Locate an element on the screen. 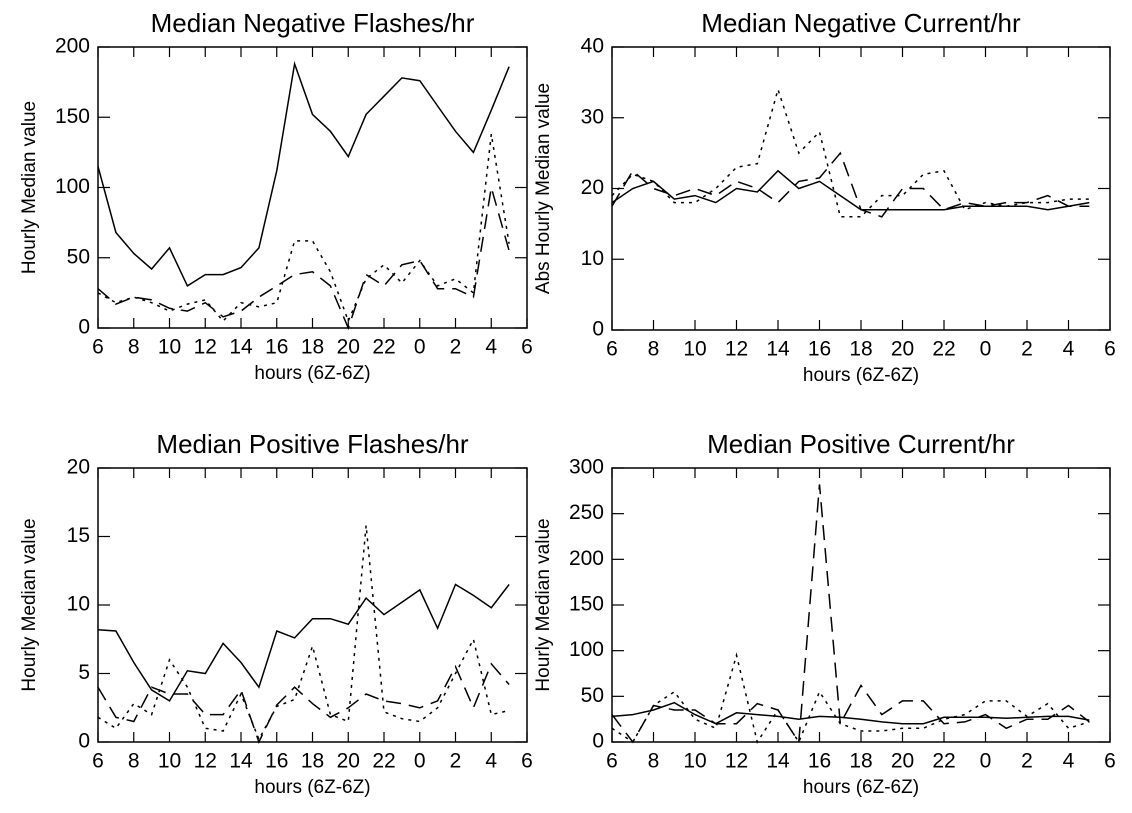 The image size is (1132, 813). y-tick-label: 15 is located at coordinates (78, 535).